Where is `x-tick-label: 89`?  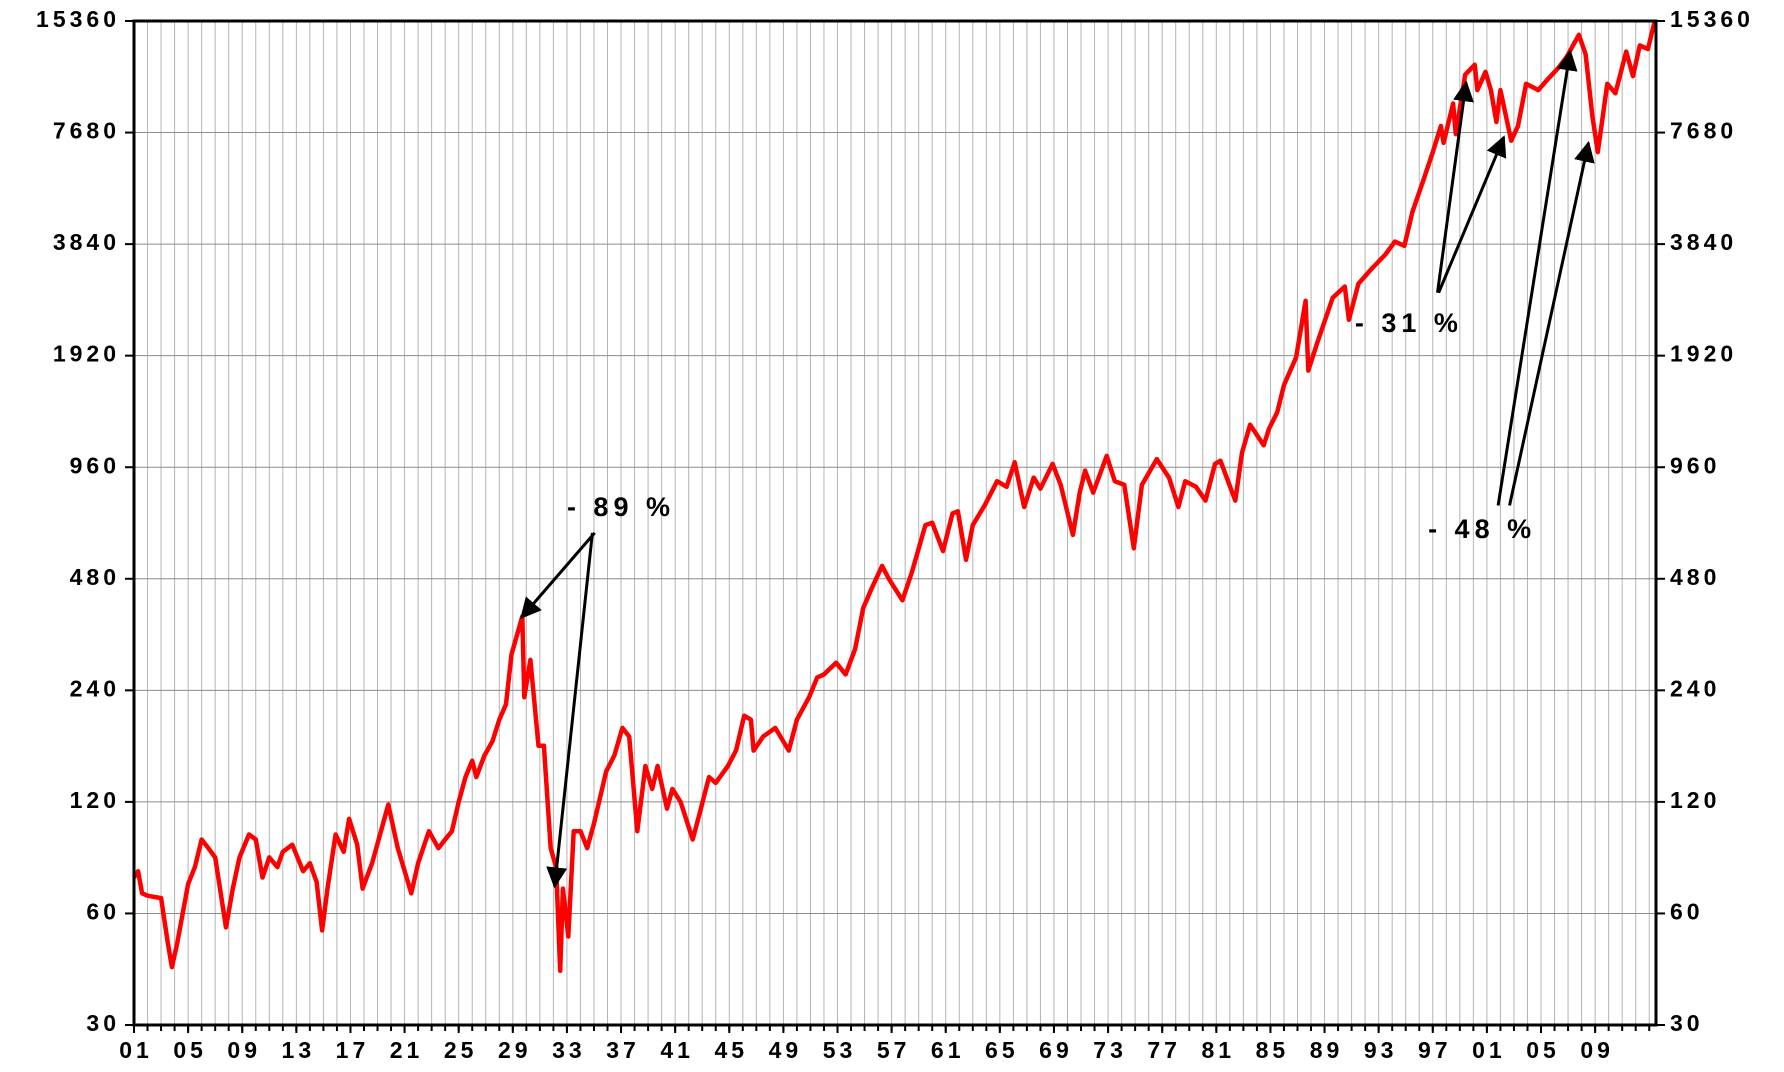
x-tick-label: 89 is located at coordinates (1327, 1050).